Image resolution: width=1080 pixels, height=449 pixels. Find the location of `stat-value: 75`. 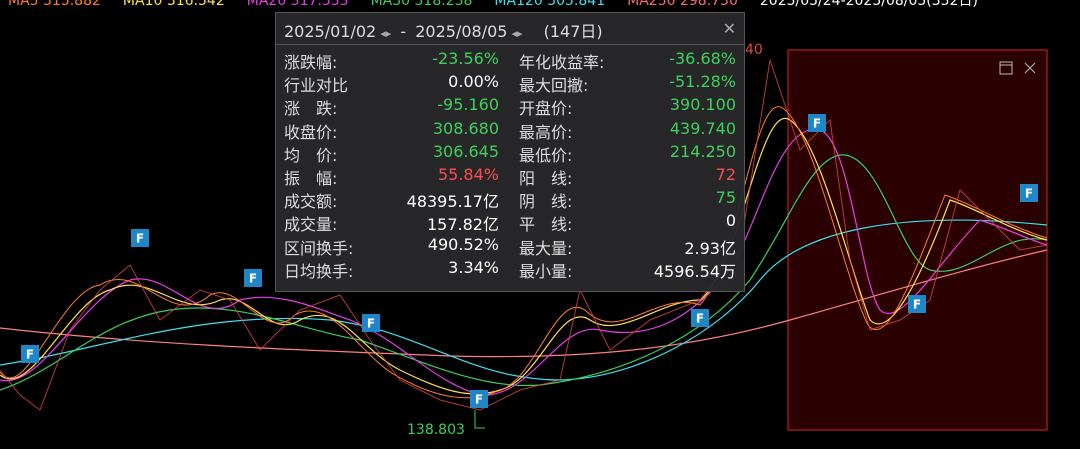

stat-value: 75 is located at coordinates (725, 198).